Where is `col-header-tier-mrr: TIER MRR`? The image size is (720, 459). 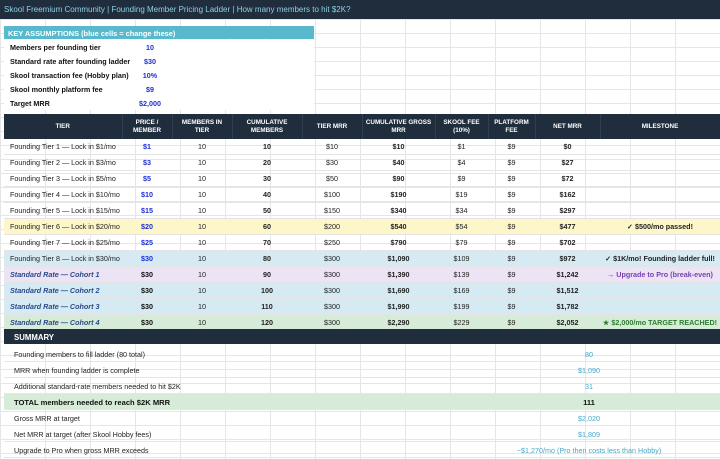
col-header-tier-mrr: TIER MRR is located at coordinates (332, 126).